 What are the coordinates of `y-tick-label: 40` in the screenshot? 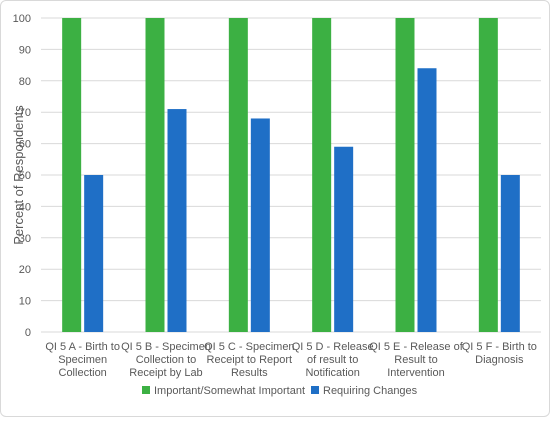 It's located at (25, 207).